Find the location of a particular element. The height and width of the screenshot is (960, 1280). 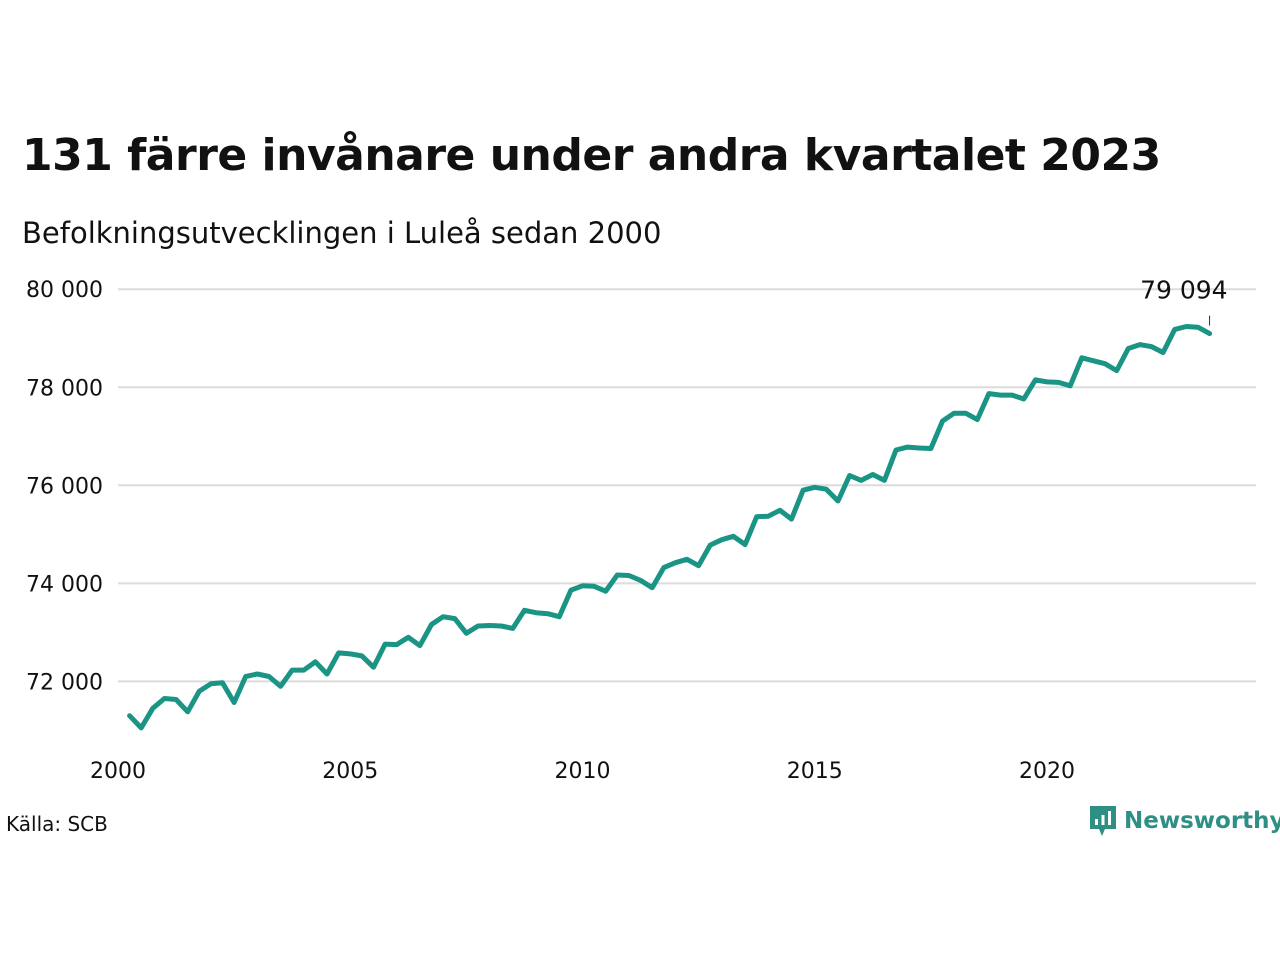

brand-logo: Newsworthy is located at coordinates (1184, 821).